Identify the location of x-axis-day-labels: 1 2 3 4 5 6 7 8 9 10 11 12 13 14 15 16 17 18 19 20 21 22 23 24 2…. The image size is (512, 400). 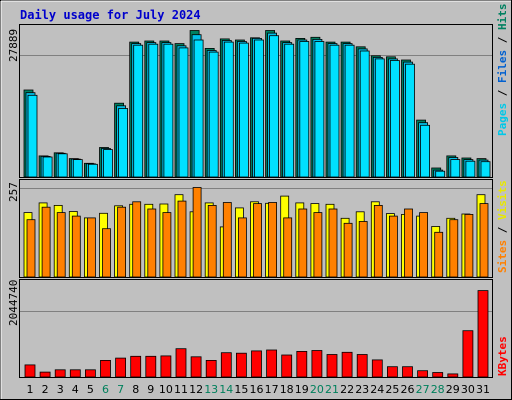
(259, 389).